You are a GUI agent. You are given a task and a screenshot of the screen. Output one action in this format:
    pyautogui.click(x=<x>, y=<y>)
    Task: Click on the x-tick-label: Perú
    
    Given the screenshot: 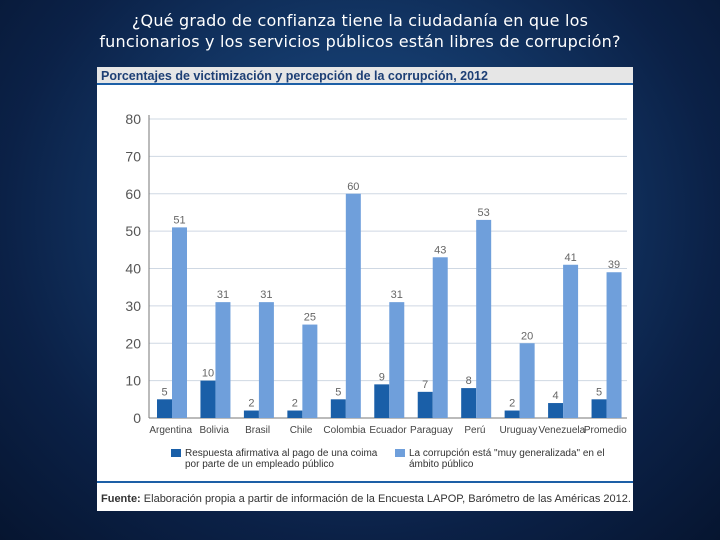 What is the action you would take?
    pyautogui.click(x=474, y=430)
    